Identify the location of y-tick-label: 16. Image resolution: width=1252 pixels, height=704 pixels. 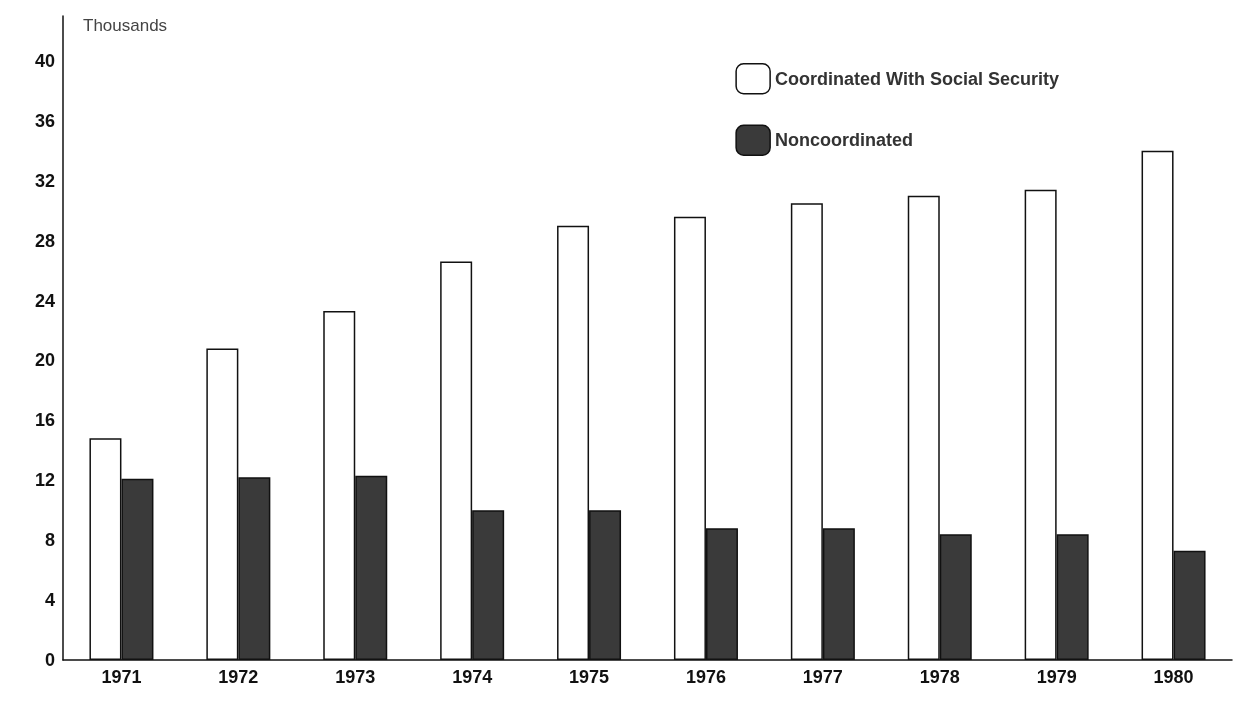
(44, 420).